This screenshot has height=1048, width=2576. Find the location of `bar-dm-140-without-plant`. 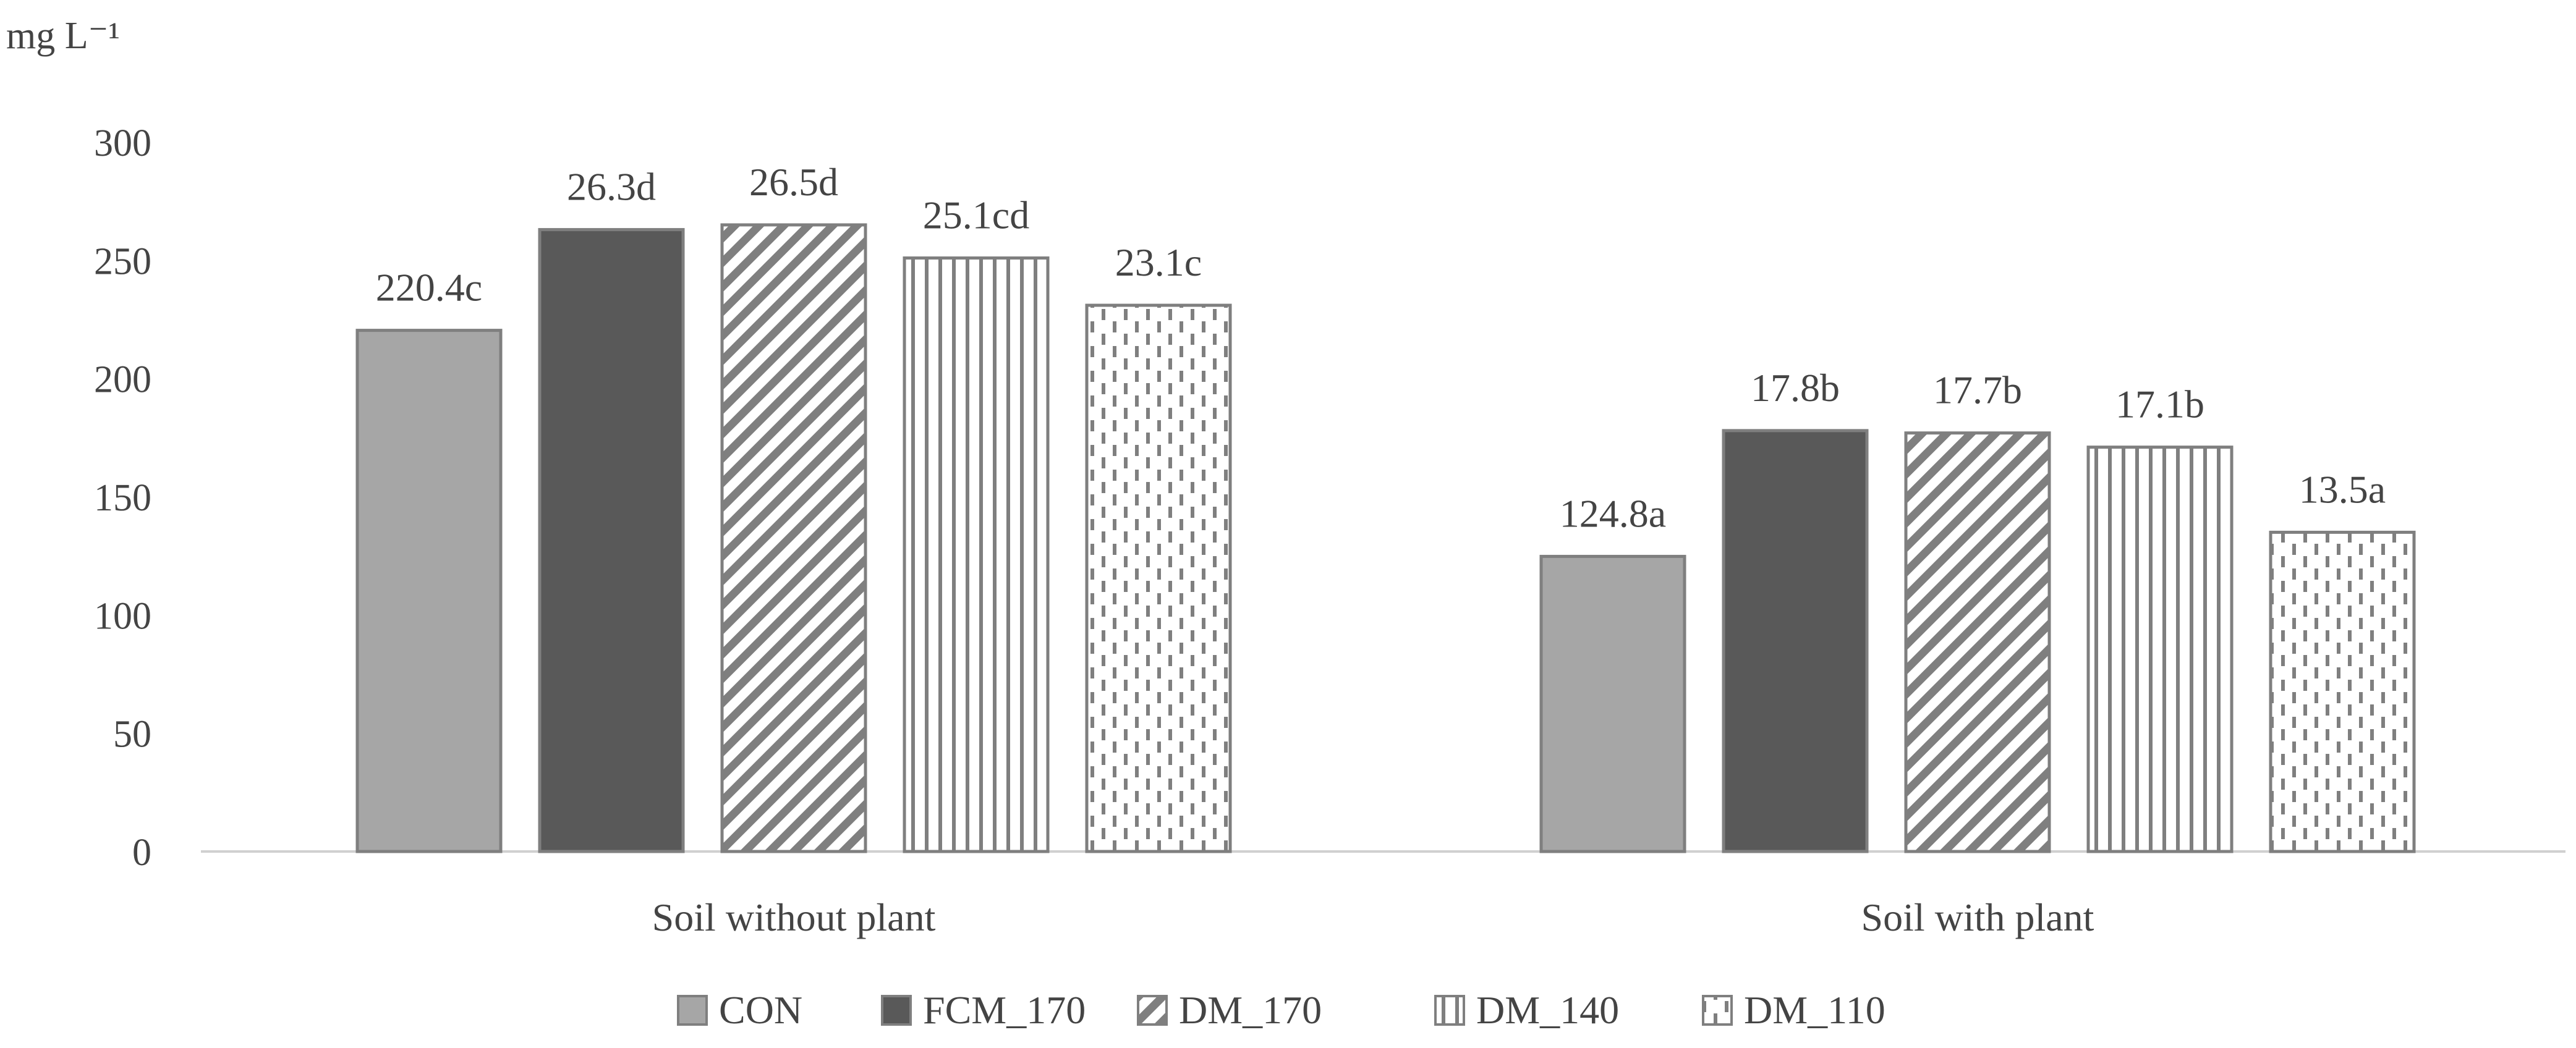

bar-dm-140-without-plant is located at coordinates (976, 554).